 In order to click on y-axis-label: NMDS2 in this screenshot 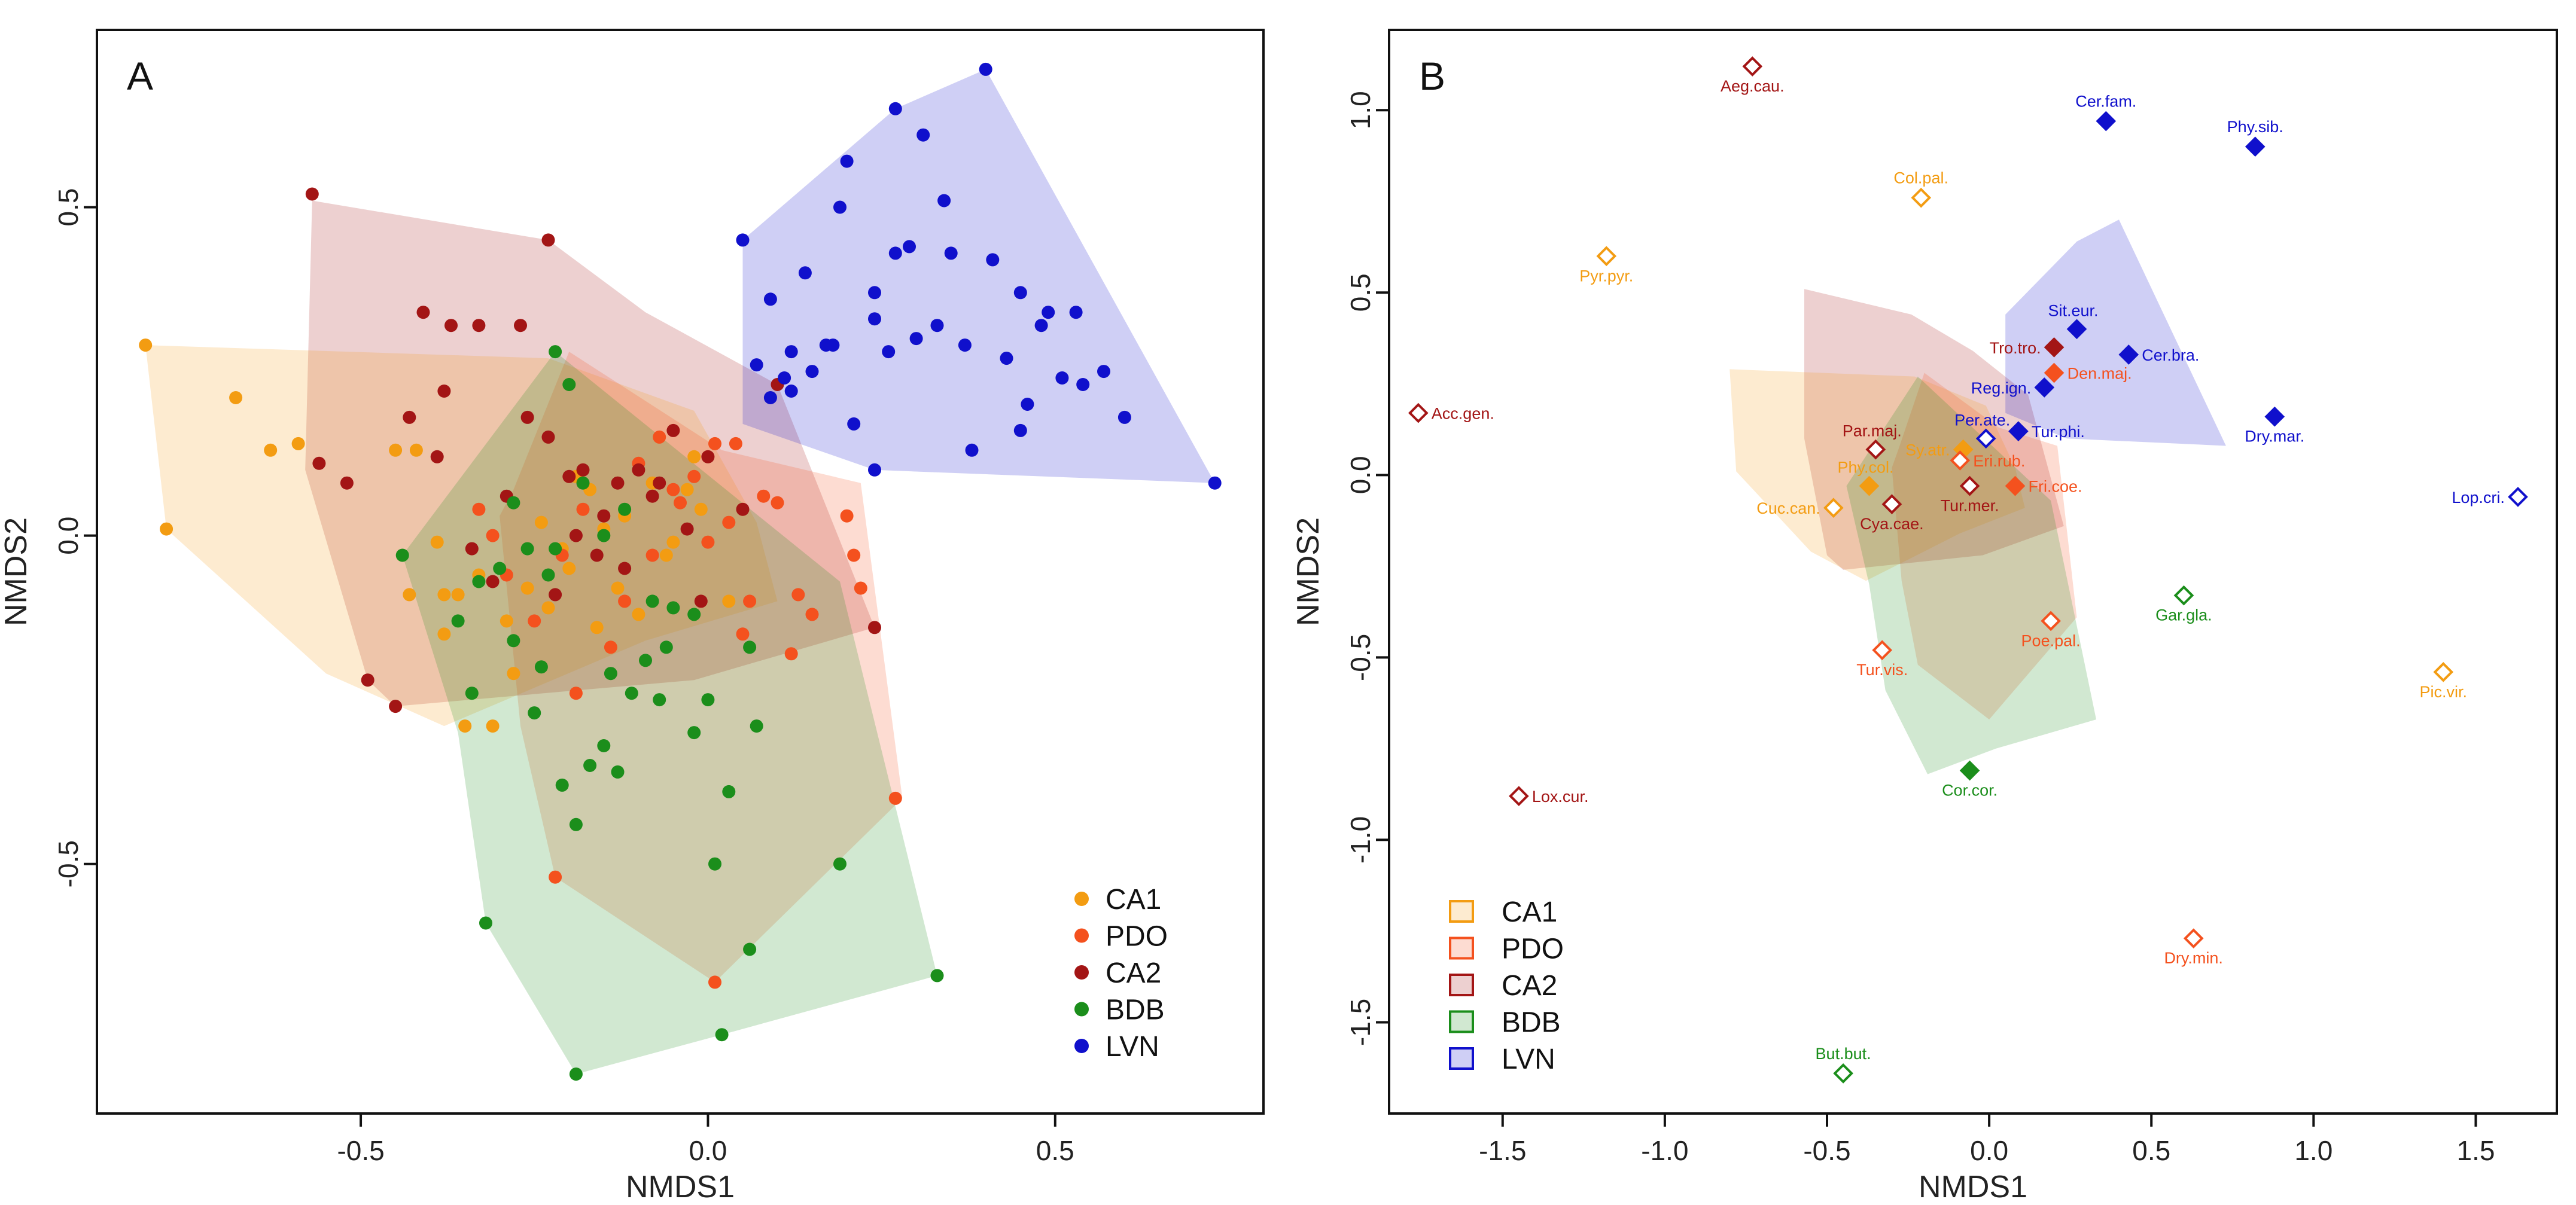, I will do `click(1308, 571)`.